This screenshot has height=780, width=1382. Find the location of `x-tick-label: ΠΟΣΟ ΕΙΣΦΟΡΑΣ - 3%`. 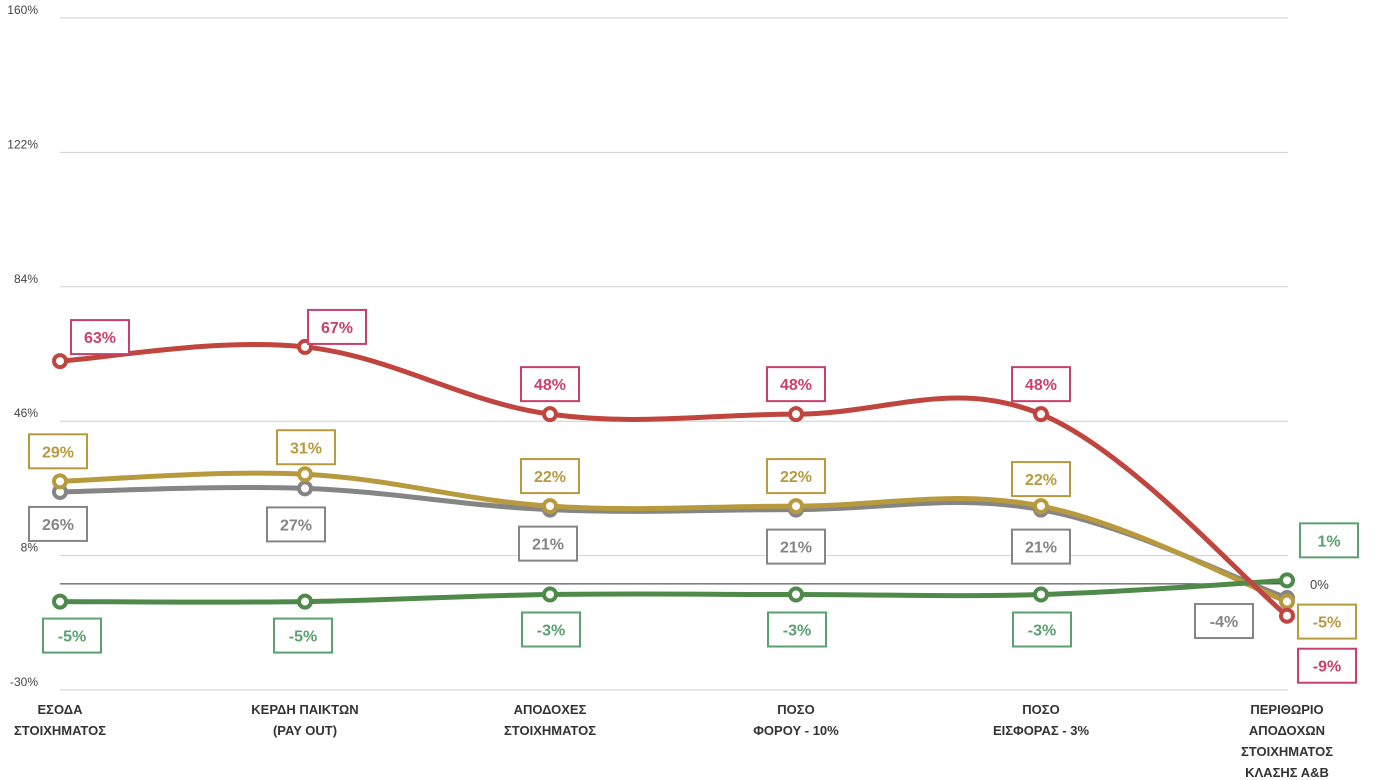

x-tick-label: ΠΟΣΟ ΕΙΣΦΟΡΑΣ - 3% is located at coordinates (1041, 720).